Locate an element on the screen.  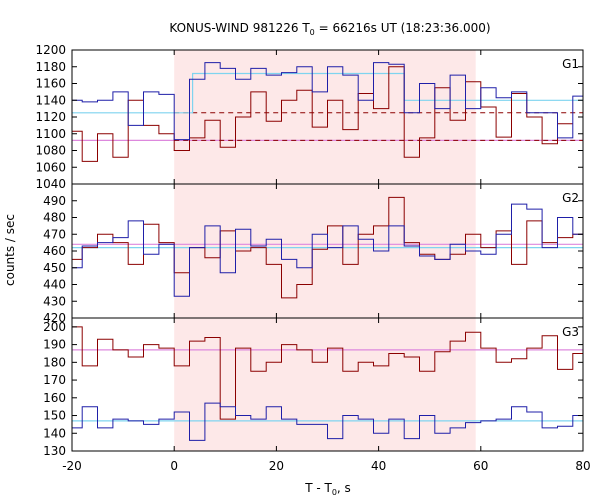
y-tick-label: 170 is located at coordinates (54, 380).